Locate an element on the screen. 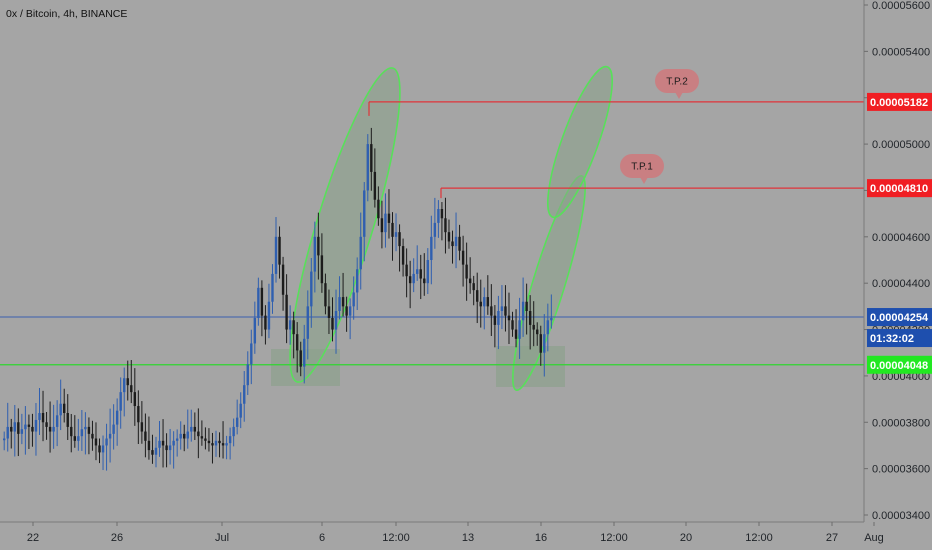 The width and height of the screenshot is (932, 550). tag-tp2: 0.00005182 is located at coordinates (899, 101).